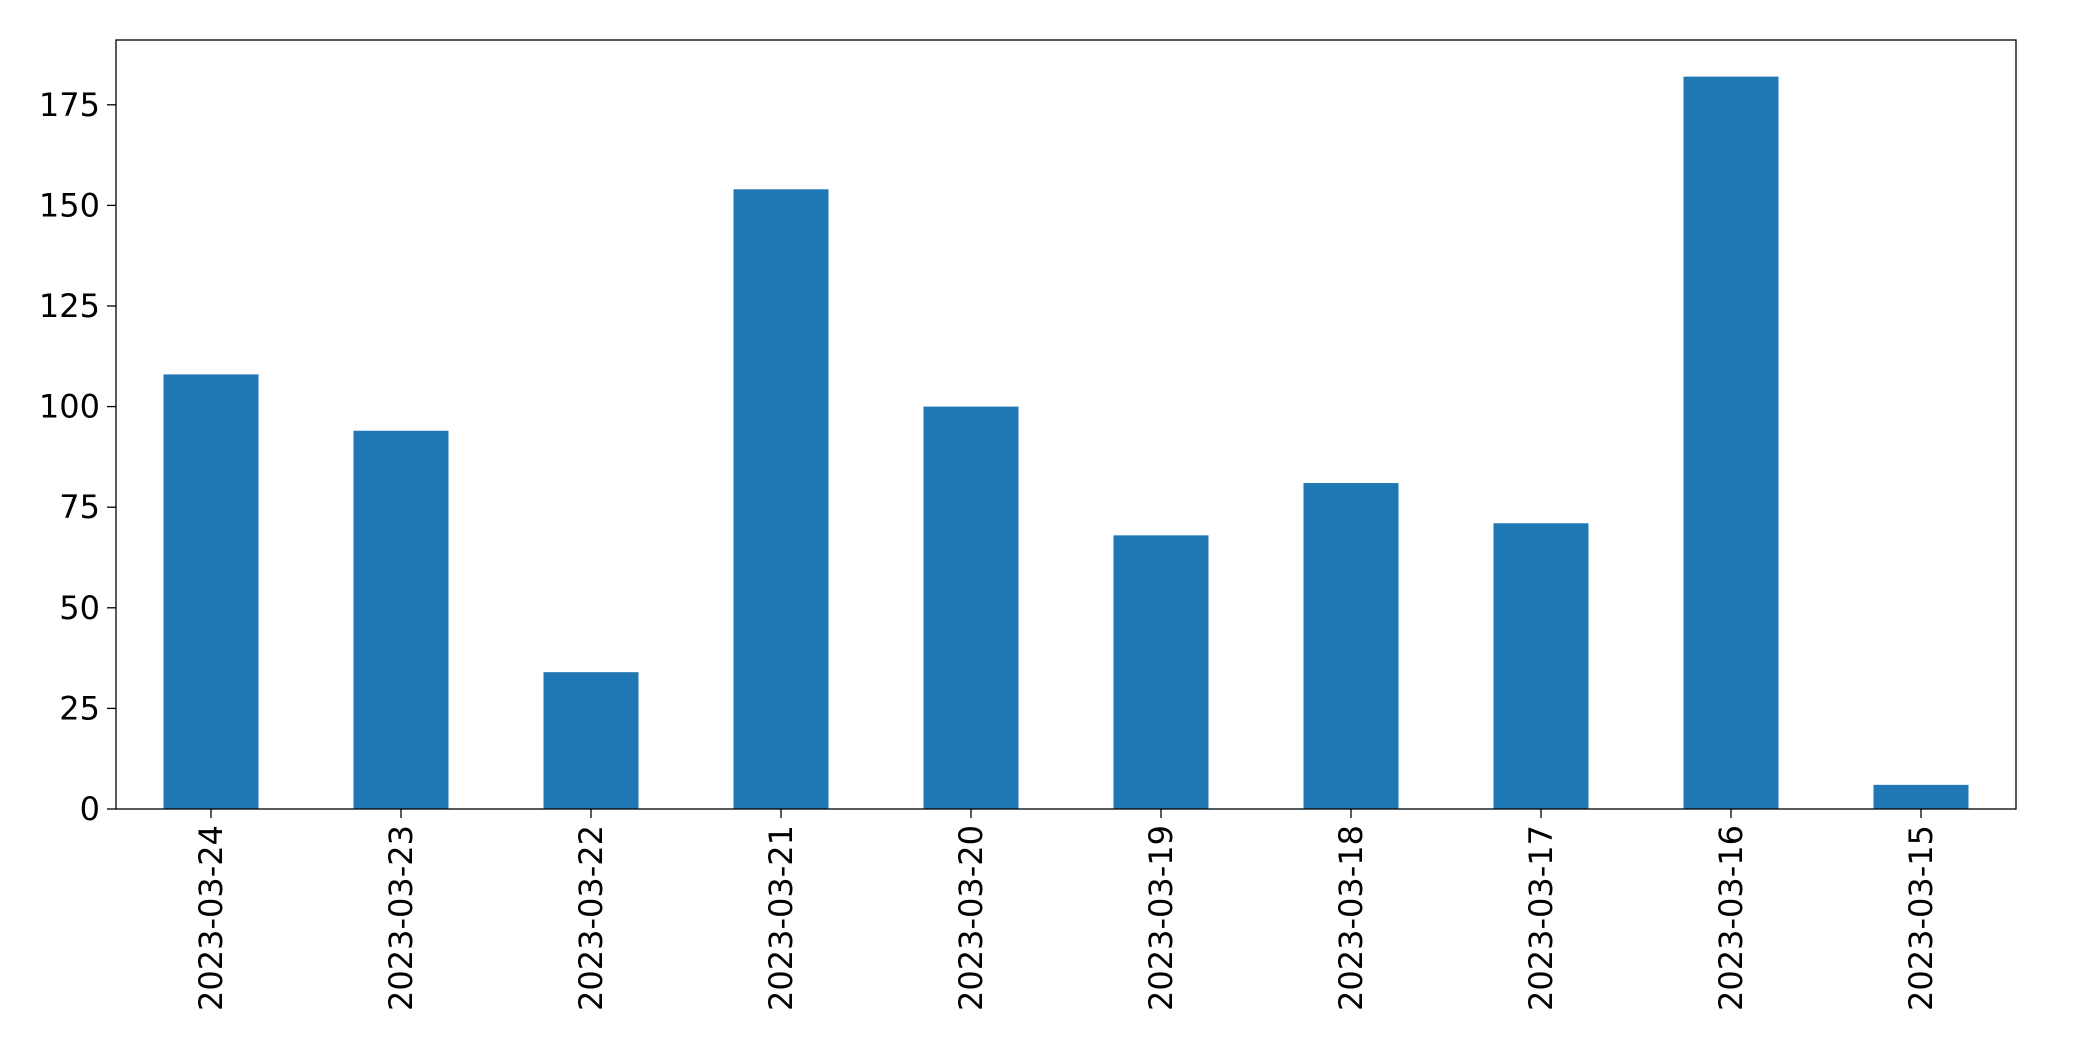  Describe the element at coordinates (79, 608) in the screenshot. I see `y-tick-label: 50` at that location.